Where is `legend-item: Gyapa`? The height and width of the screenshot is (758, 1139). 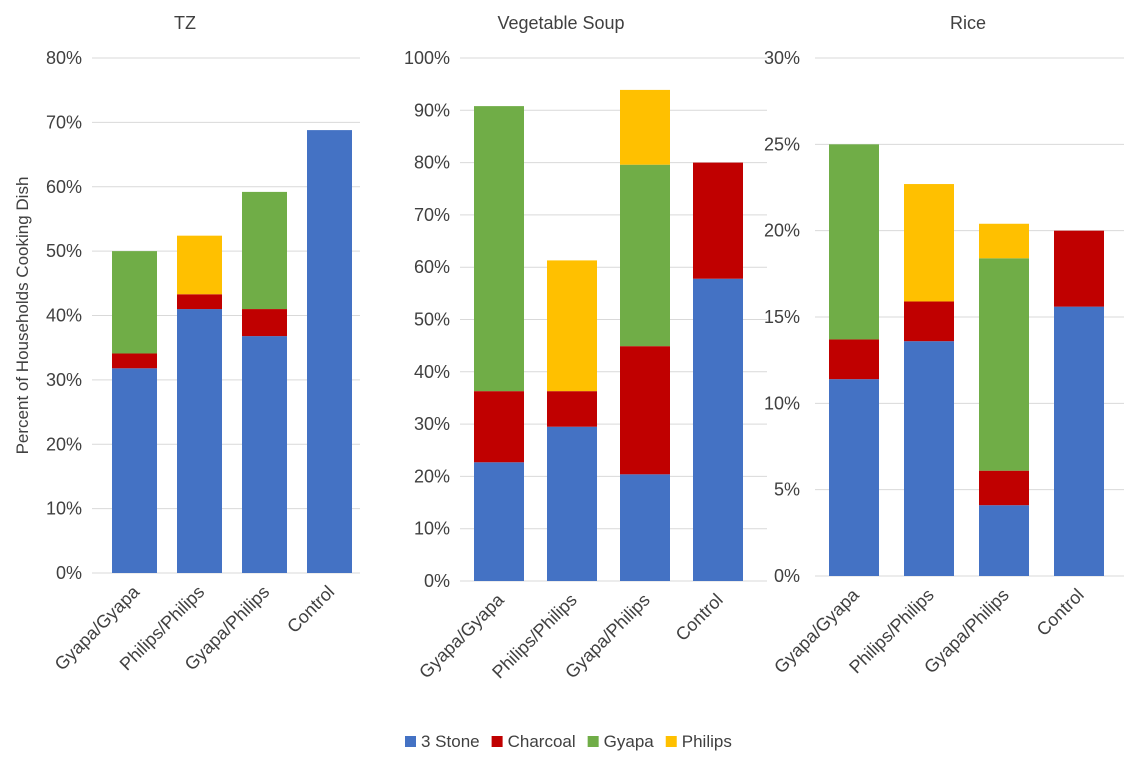 legend-item: Gyapa is located at coordinates (621, 741).